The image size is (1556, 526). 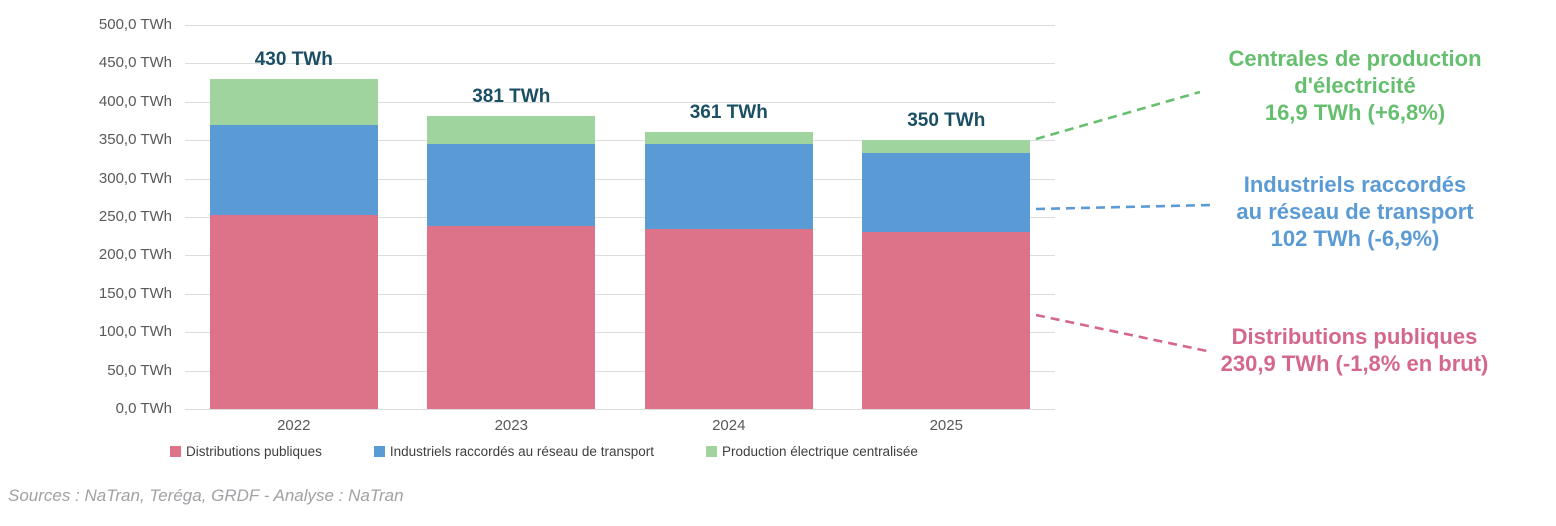 I want to click on x-axis-category-label: 2025, so click(x=946, y=425).